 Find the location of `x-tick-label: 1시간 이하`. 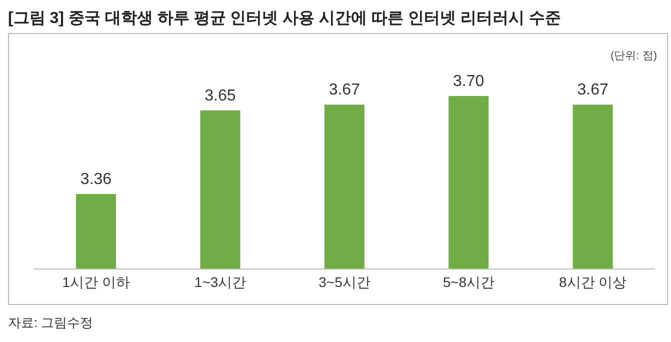

x-tick-label: 1시간 이하 is located at coordinates (96, 282).